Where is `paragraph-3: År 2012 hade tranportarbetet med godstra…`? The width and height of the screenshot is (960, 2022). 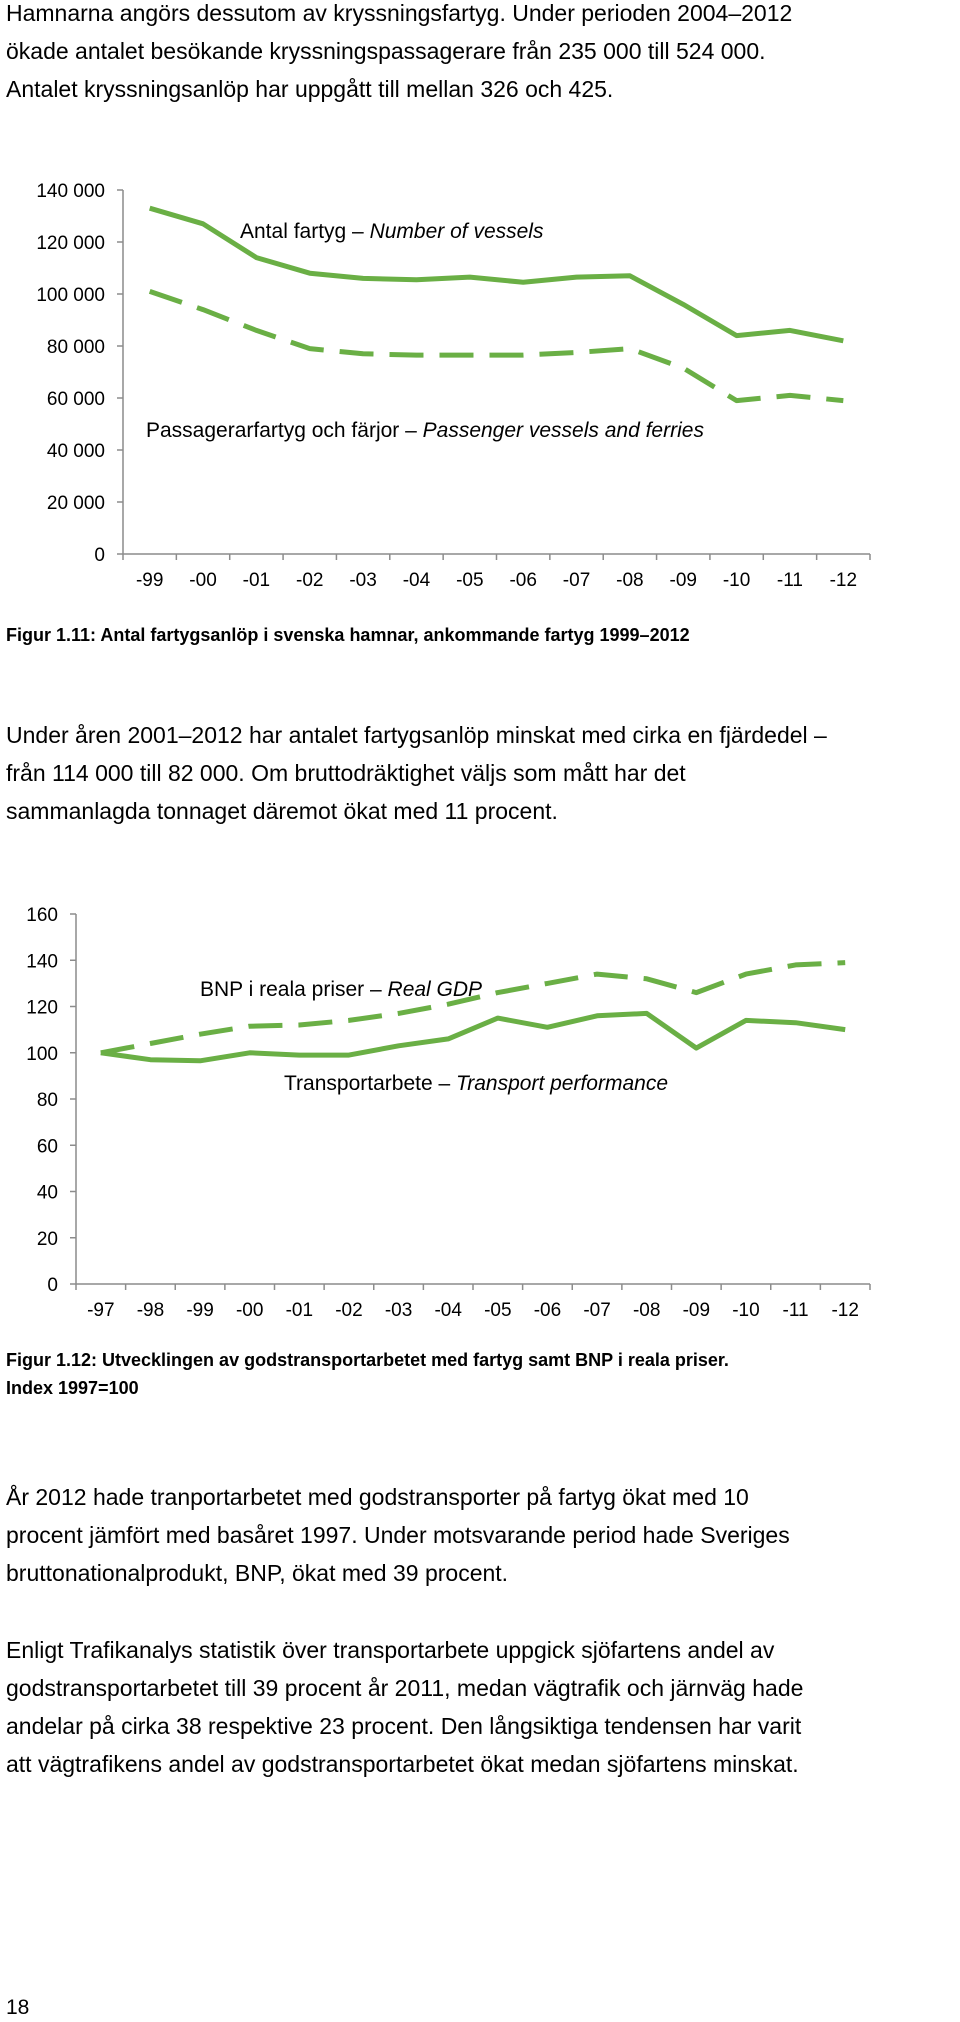
paragraph-3: År 2012 hade tranportarbetet med godstra… is located at coordinates (481, 1535).